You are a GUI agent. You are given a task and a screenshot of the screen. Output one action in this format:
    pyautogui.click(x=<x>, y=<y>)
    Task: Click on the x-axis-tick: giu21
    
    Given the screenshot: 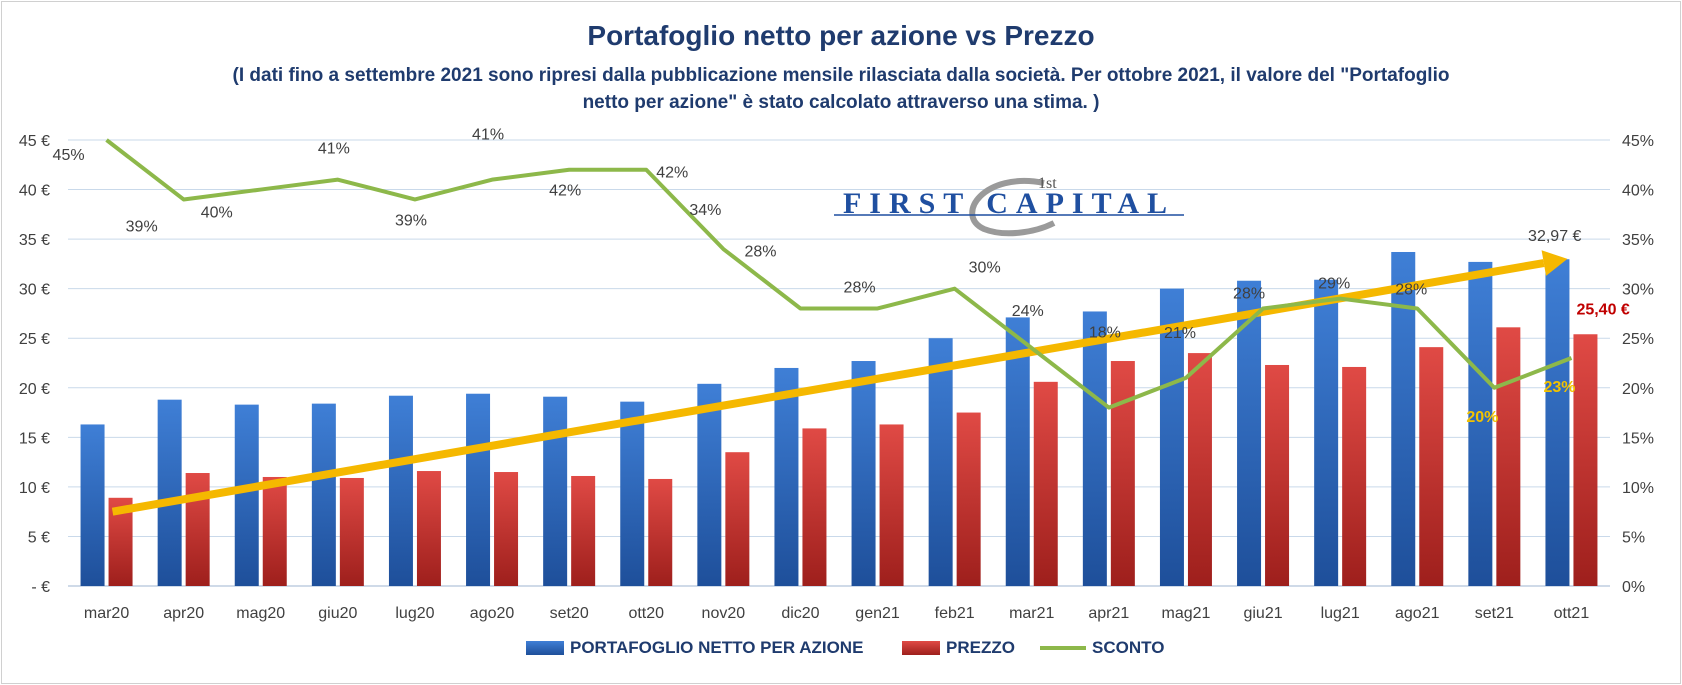 What is the action you would take?
    pyautogui.click(x=1262, y=613)
    